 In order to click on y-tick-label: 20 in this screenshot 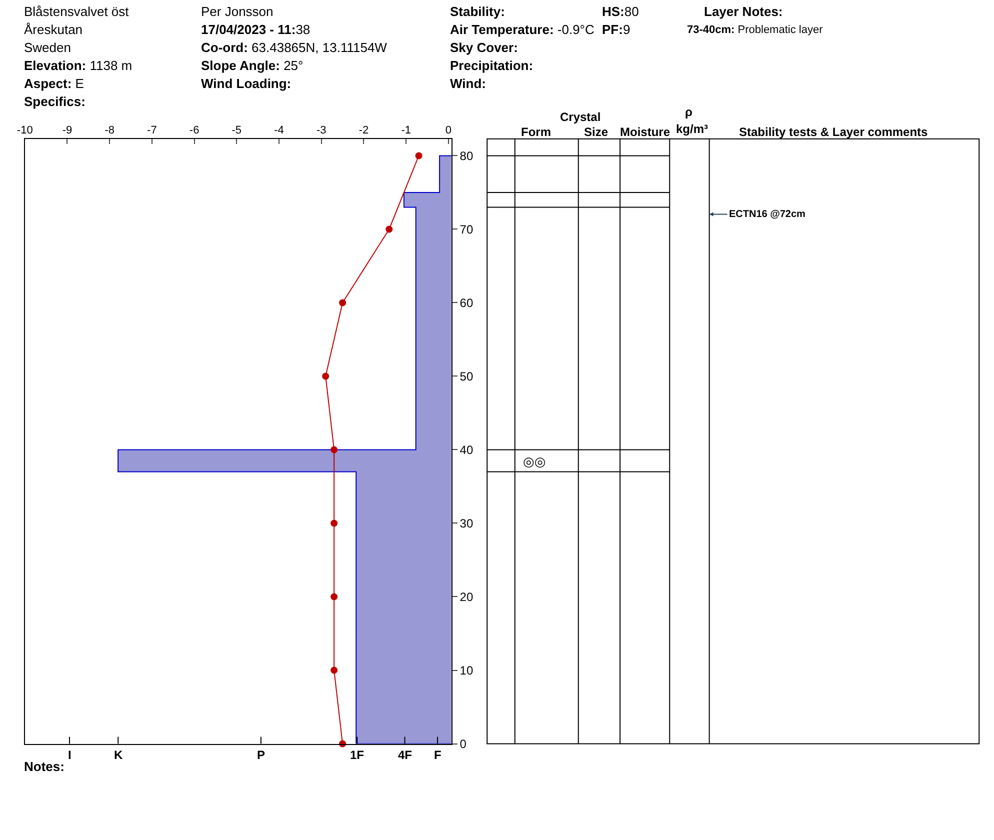, I will do `click(467, 597)`.